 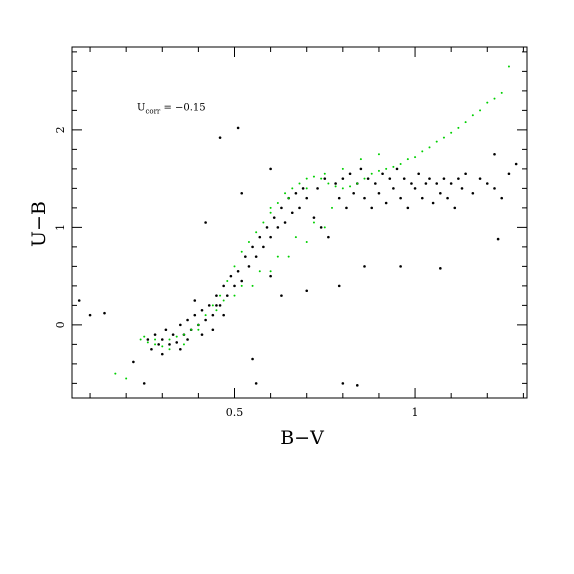 I want to click on annotation-main: U, so click(x=141, y=107).